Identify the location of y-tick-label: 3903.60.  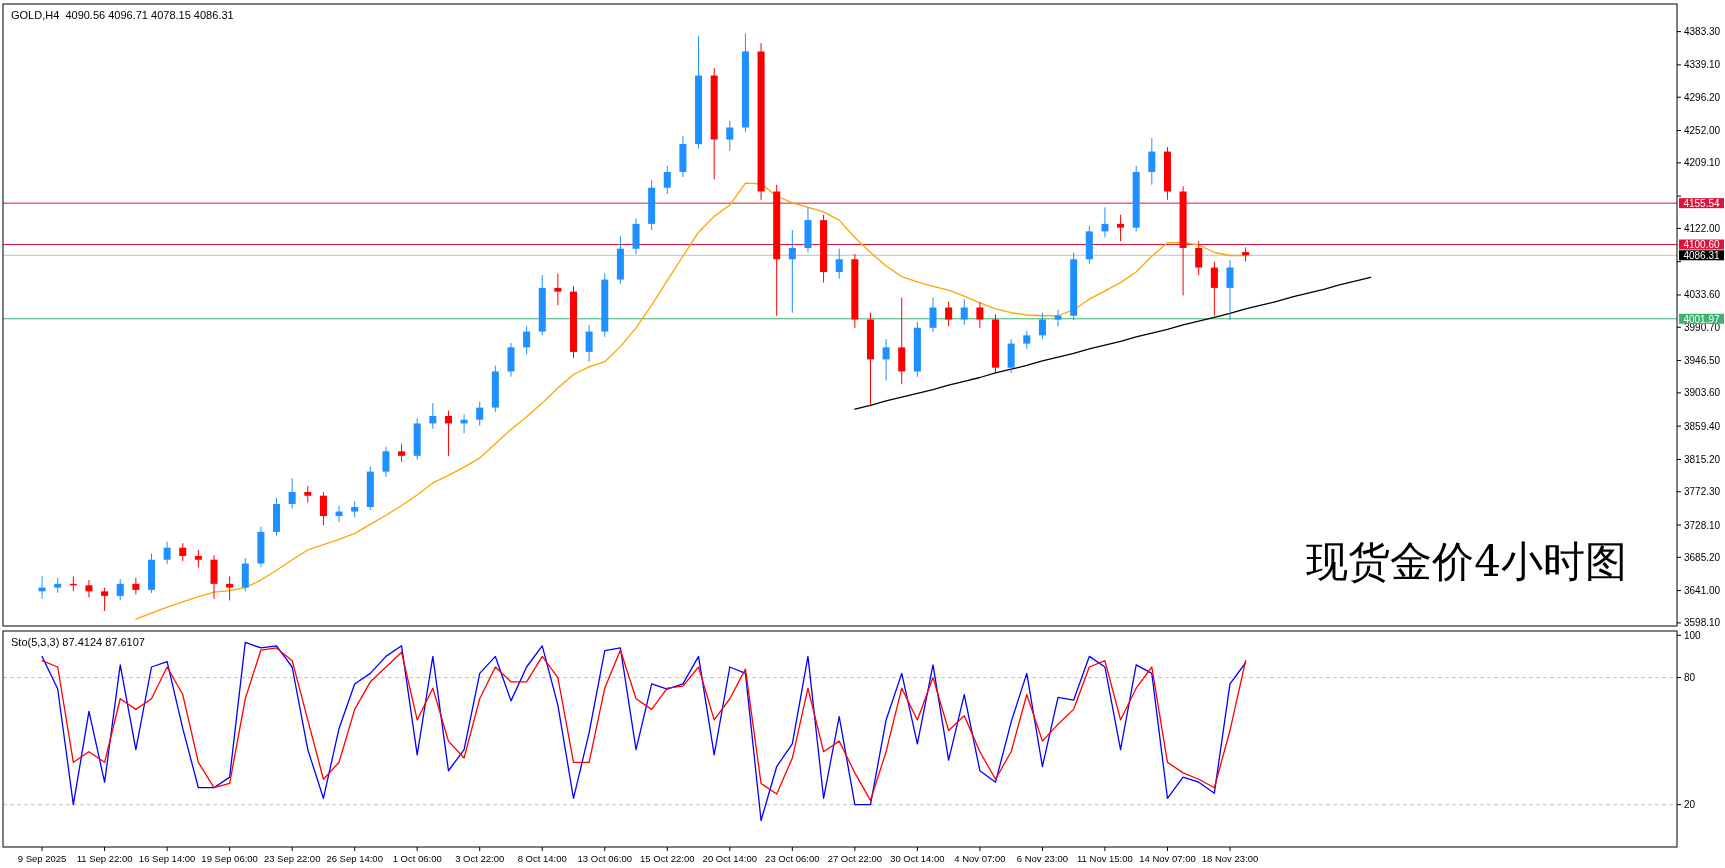
(1702, 393).